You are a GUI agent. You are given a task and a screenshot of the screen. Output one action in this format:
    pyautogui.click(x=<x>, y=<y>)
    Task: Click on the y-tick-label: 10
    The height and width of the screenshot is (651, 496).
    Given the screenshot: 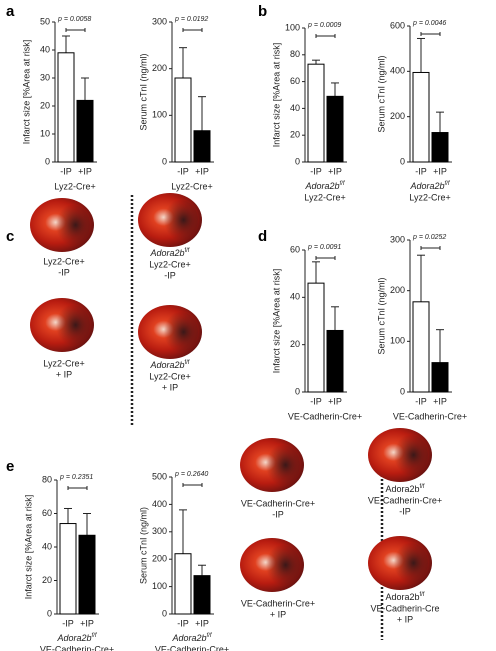 What is the action you would take?
    pyautogui.click(x=45, y=133)
    